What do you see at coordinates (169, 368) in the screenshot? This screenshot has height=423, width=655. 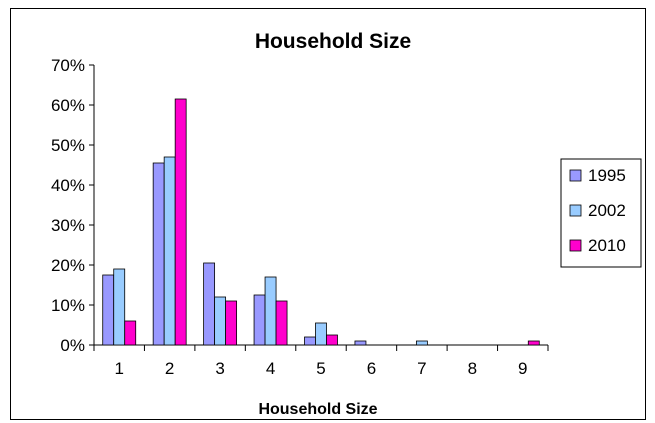 I see `x-tick-label: 2` at bounding box center [169, 368].